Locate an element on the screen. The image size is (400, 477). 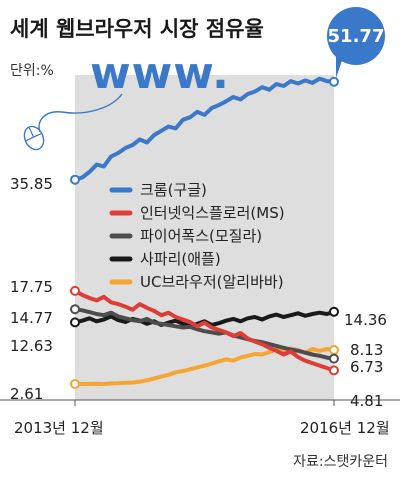
legend-label-uc: UC브라우저(알리바바) is located at coordinates (212, 282).